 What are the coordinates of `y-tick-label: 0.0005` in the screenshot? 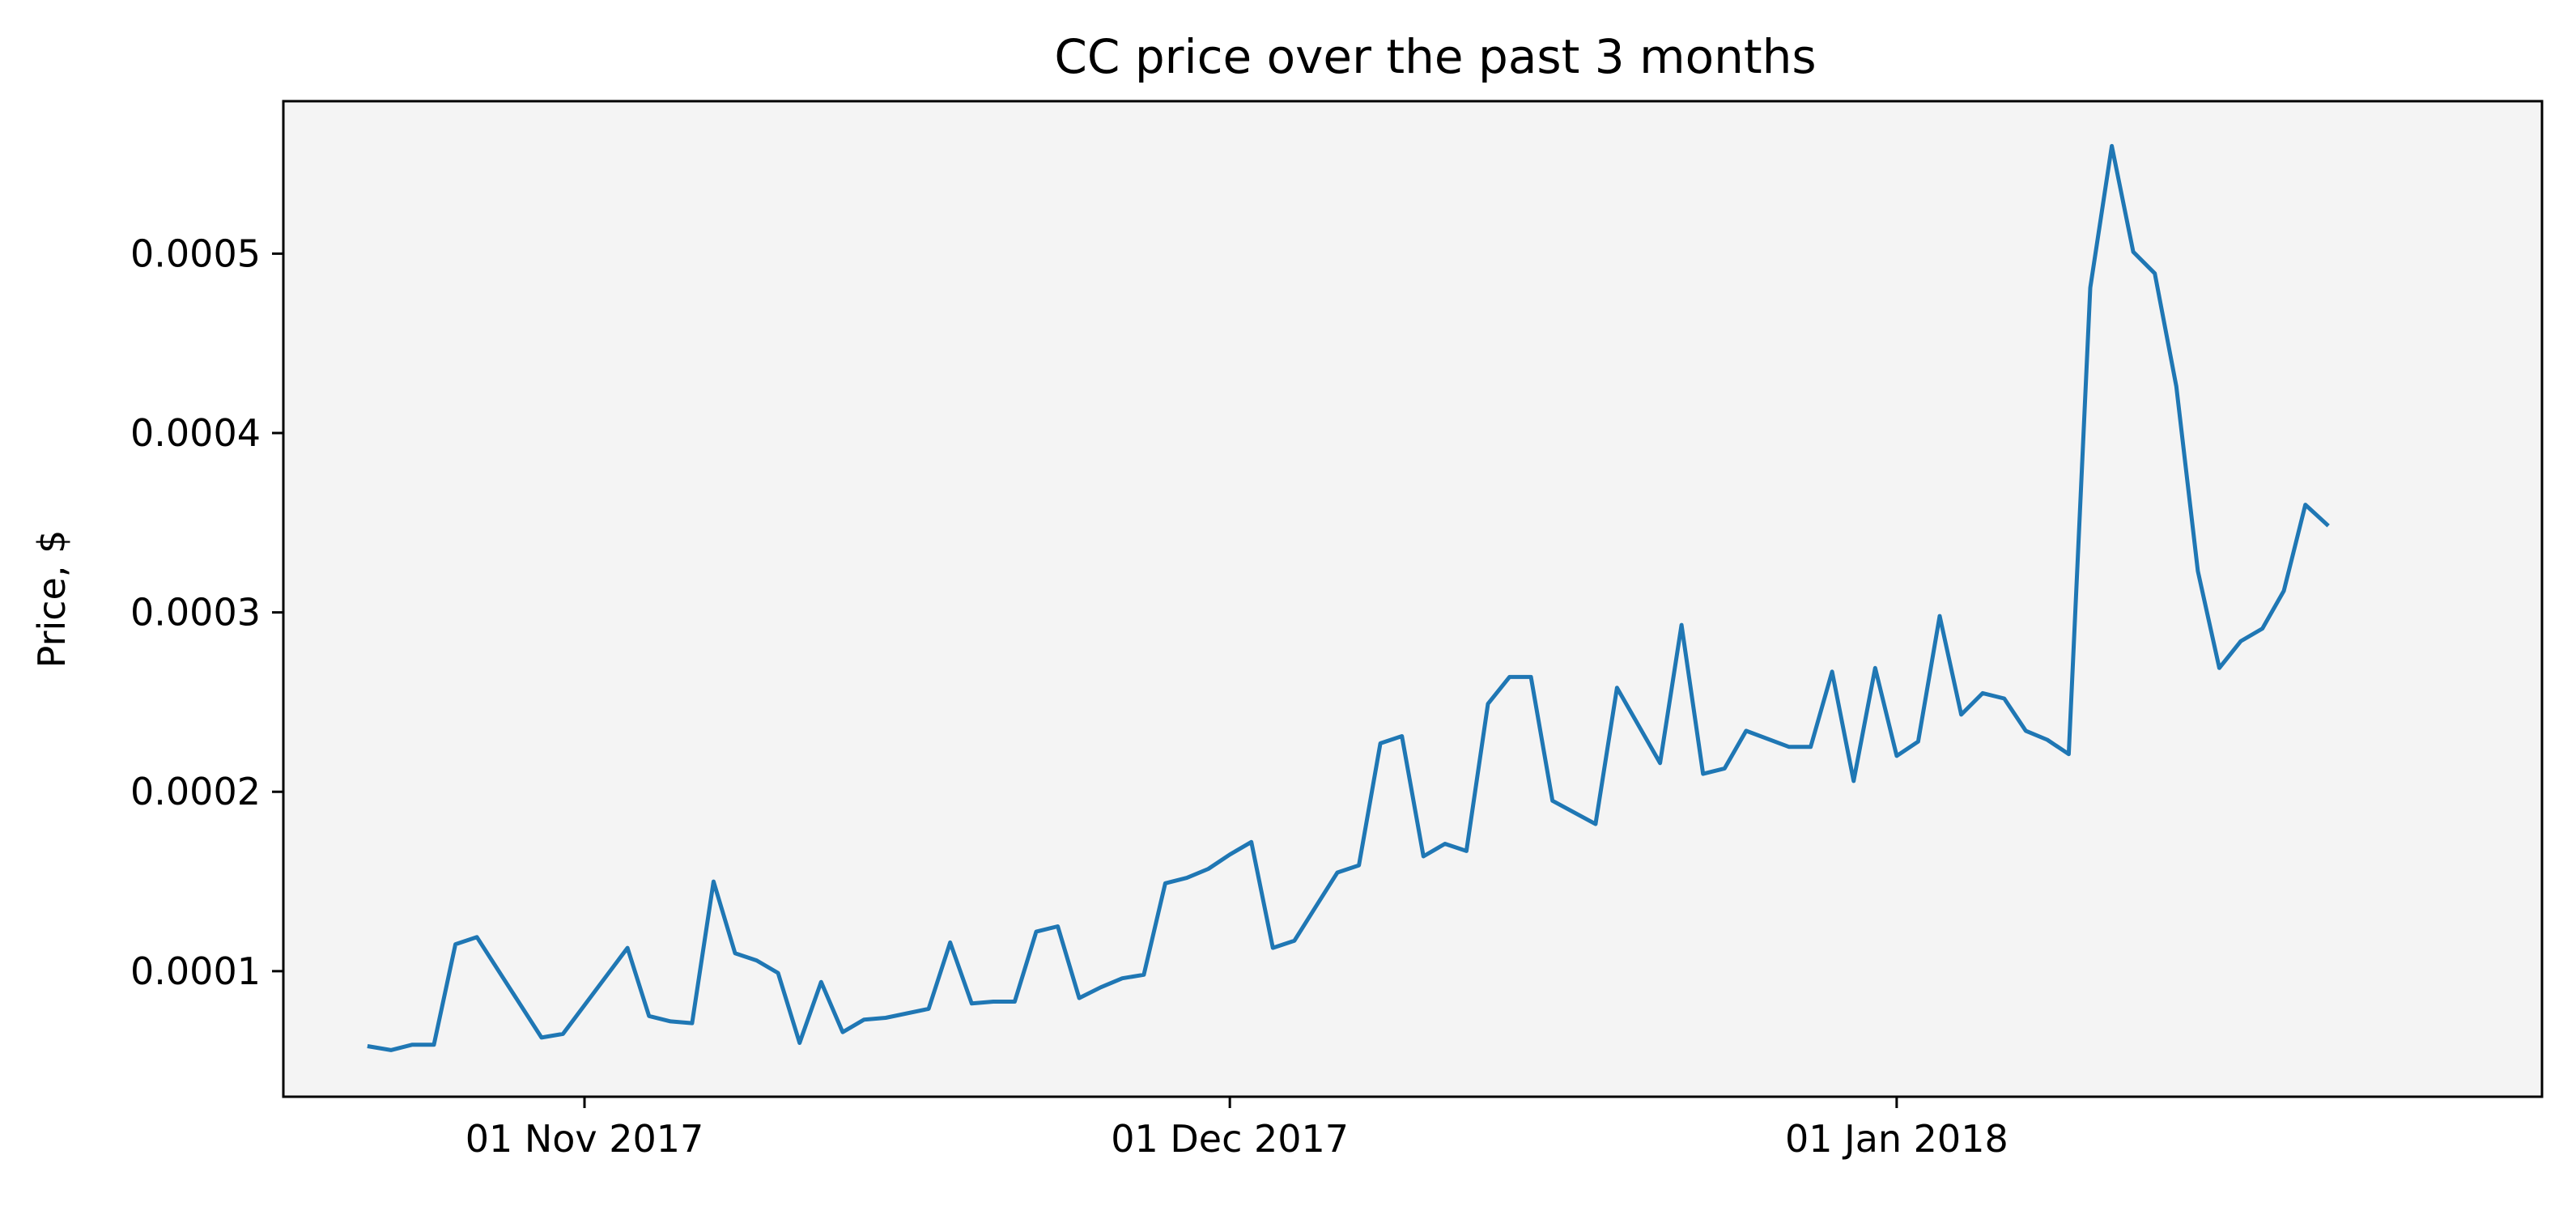 It's located at (196, 253).